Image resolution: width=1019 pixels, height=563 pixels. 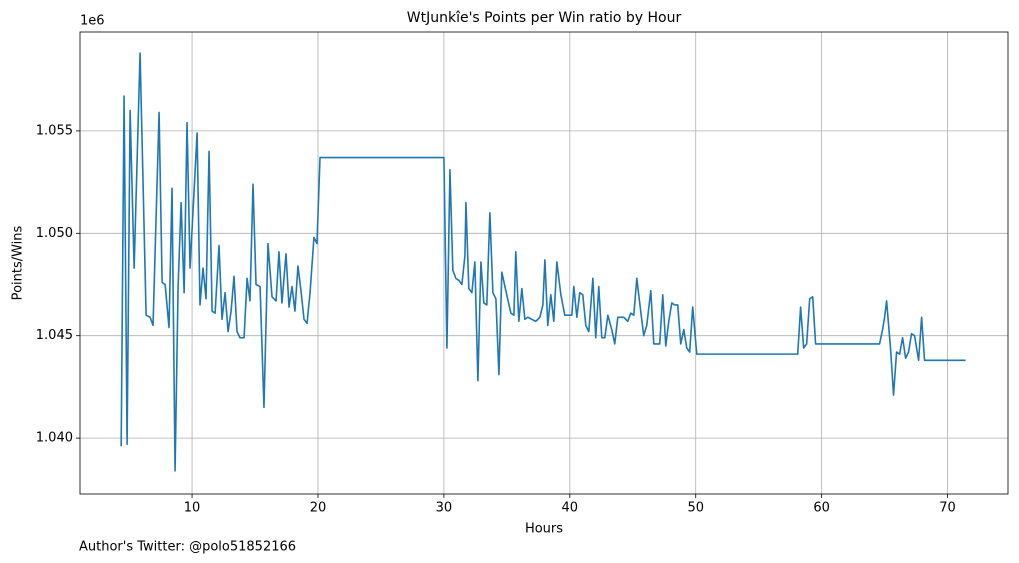 I want to click on x-tick-label: 60, so click(x=821, y=508).